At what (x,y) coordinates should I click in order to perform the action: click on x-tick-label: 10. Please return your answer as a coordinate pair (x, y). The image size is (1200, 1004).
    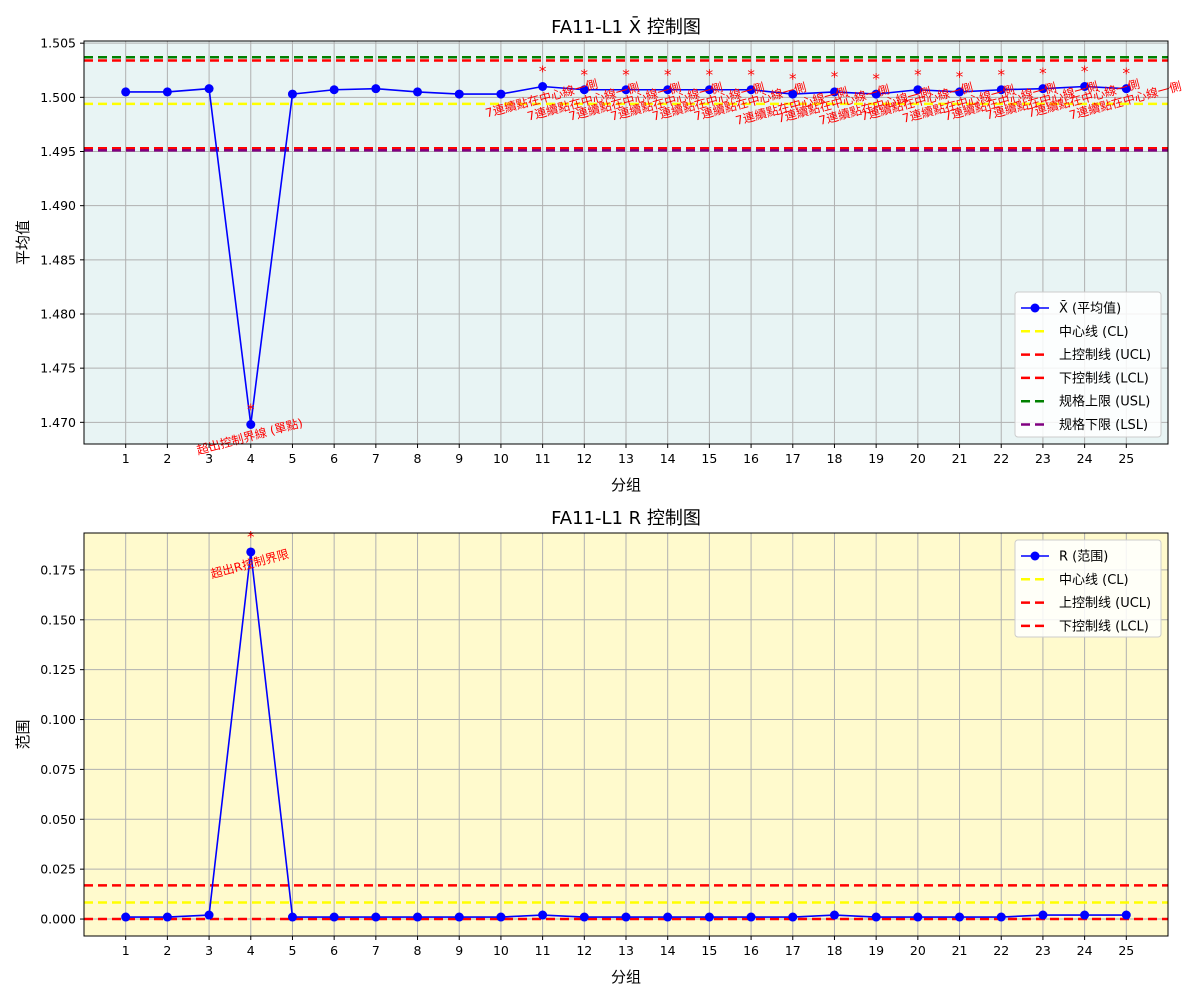
    Looking at the image, I should click on (501, 458).